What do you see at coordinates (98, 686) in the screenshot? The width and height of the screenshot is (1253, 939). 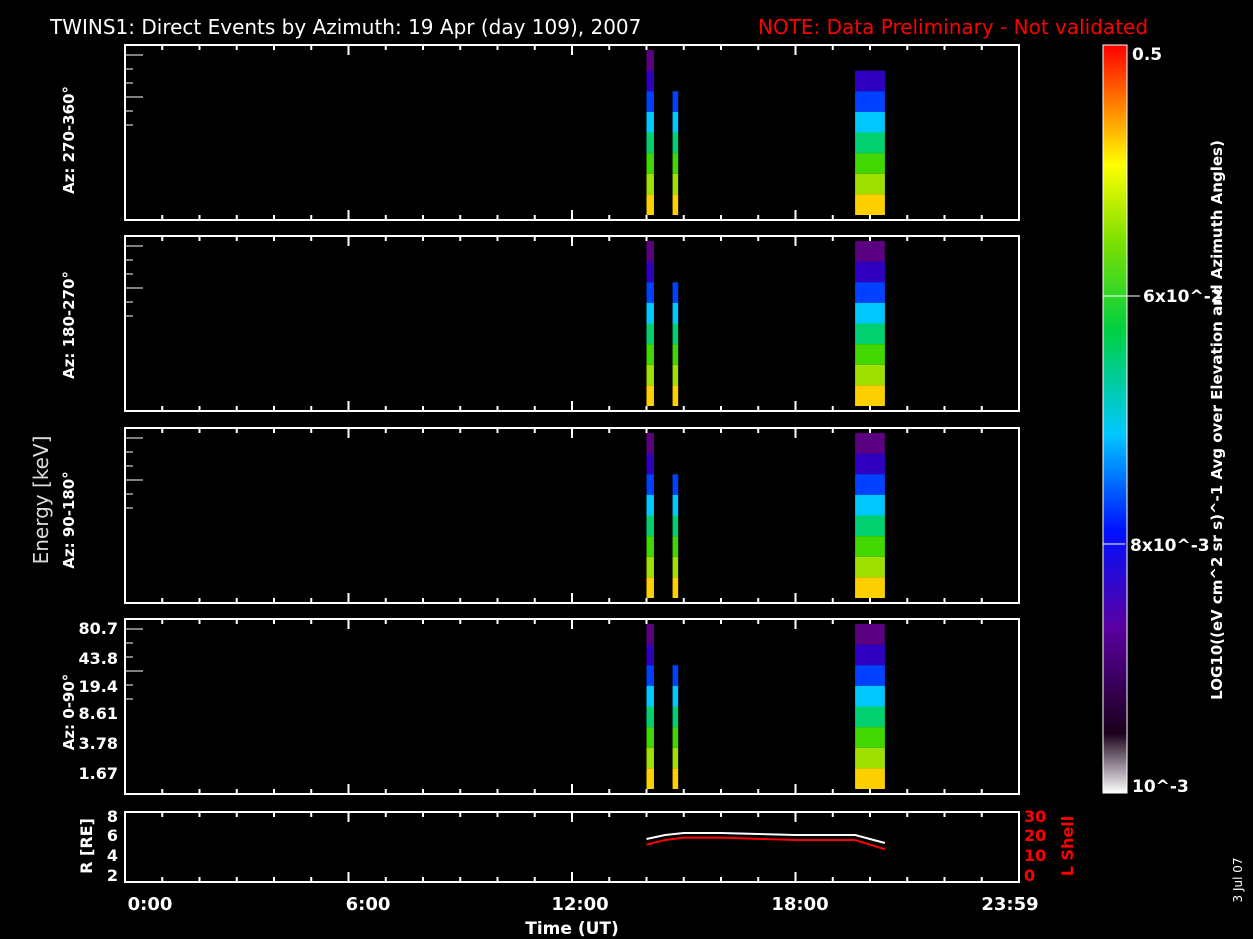 I see `energy-tick-19.4: 19.4` at bounding box center [98, 686].